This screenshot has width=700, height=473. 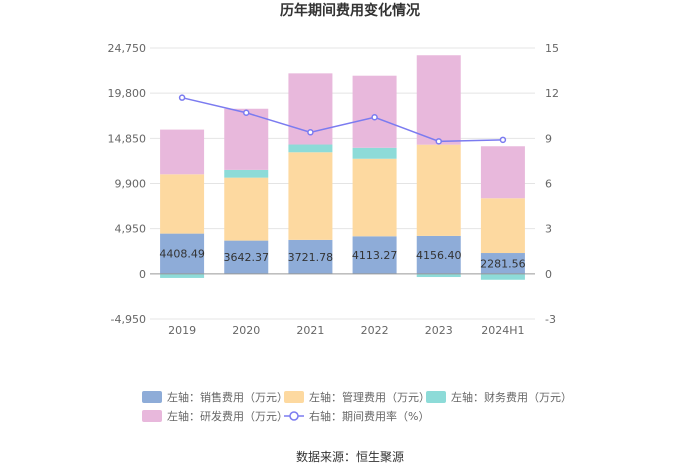 I want to click on x-tick-label: 2019, so click(x=182, y=330).